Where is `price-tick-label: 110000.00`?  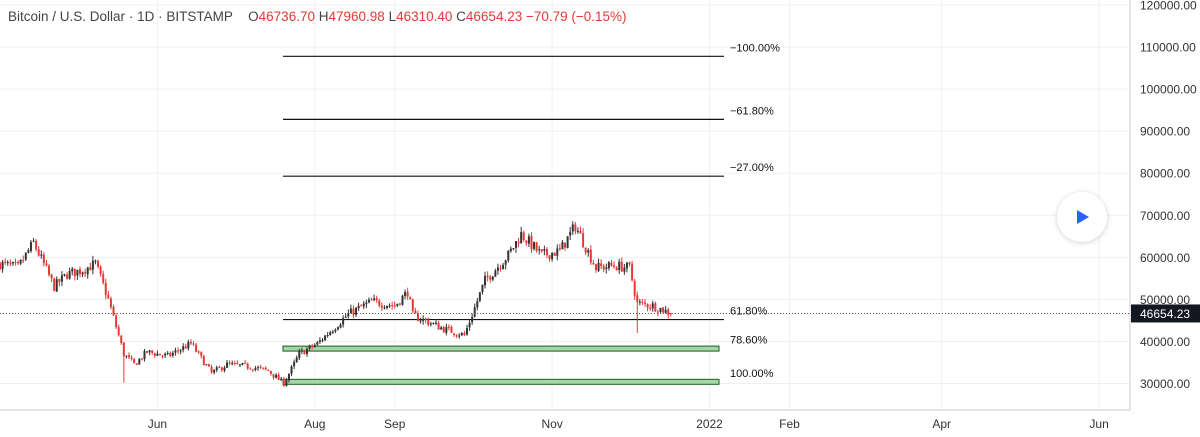
price-tick-label: 110000.00 is located at coordinates (1168, 48).